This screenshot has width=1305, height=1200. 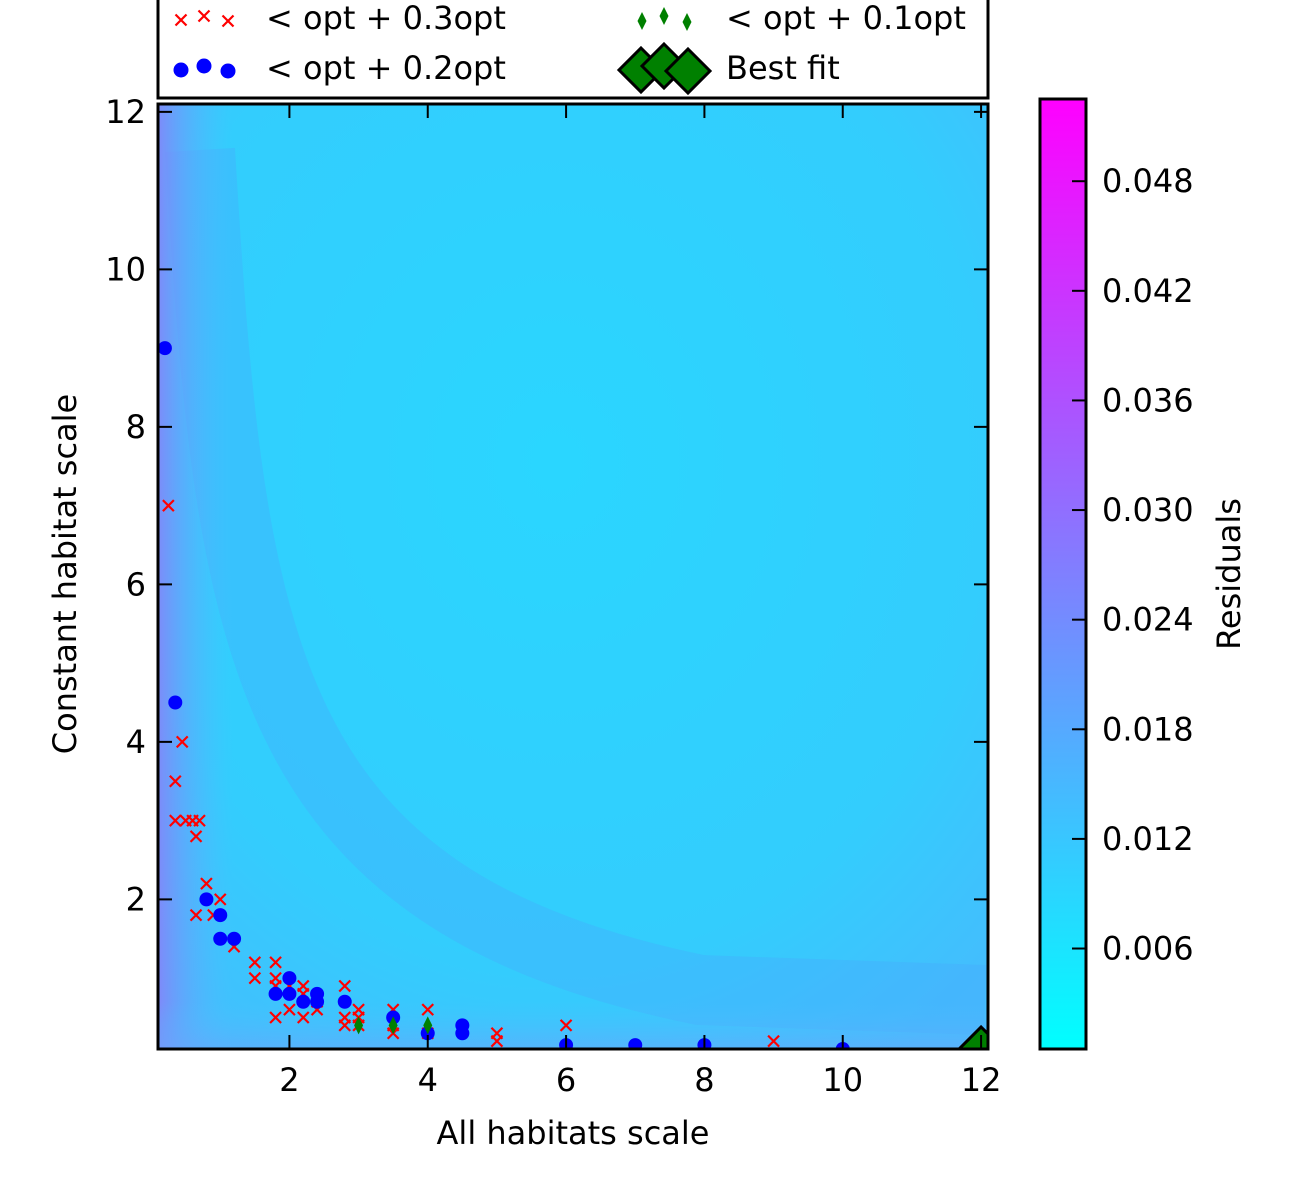 What do you see at coordinates (289, 1080) in the screenshot?
I see `x-tick-label: 2` at bounding box center [289, 1080].